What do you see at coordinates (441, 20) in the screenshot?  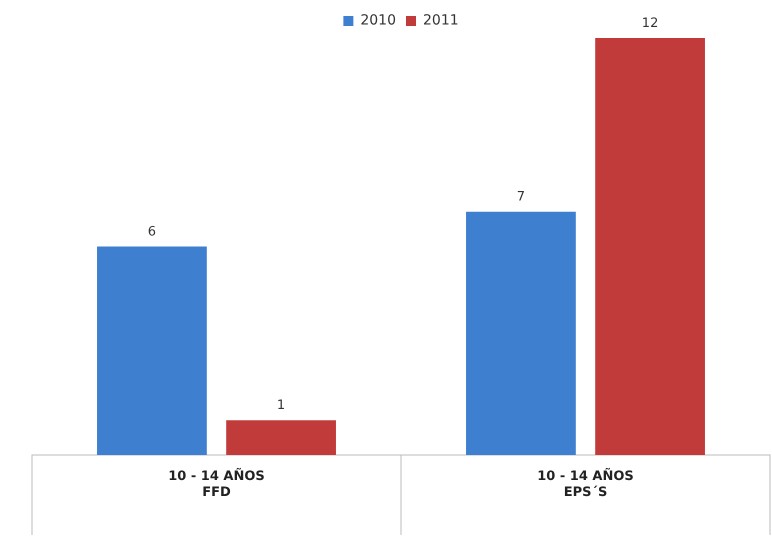 I see `legend-label: 2011` at bounding box center [441, 20].